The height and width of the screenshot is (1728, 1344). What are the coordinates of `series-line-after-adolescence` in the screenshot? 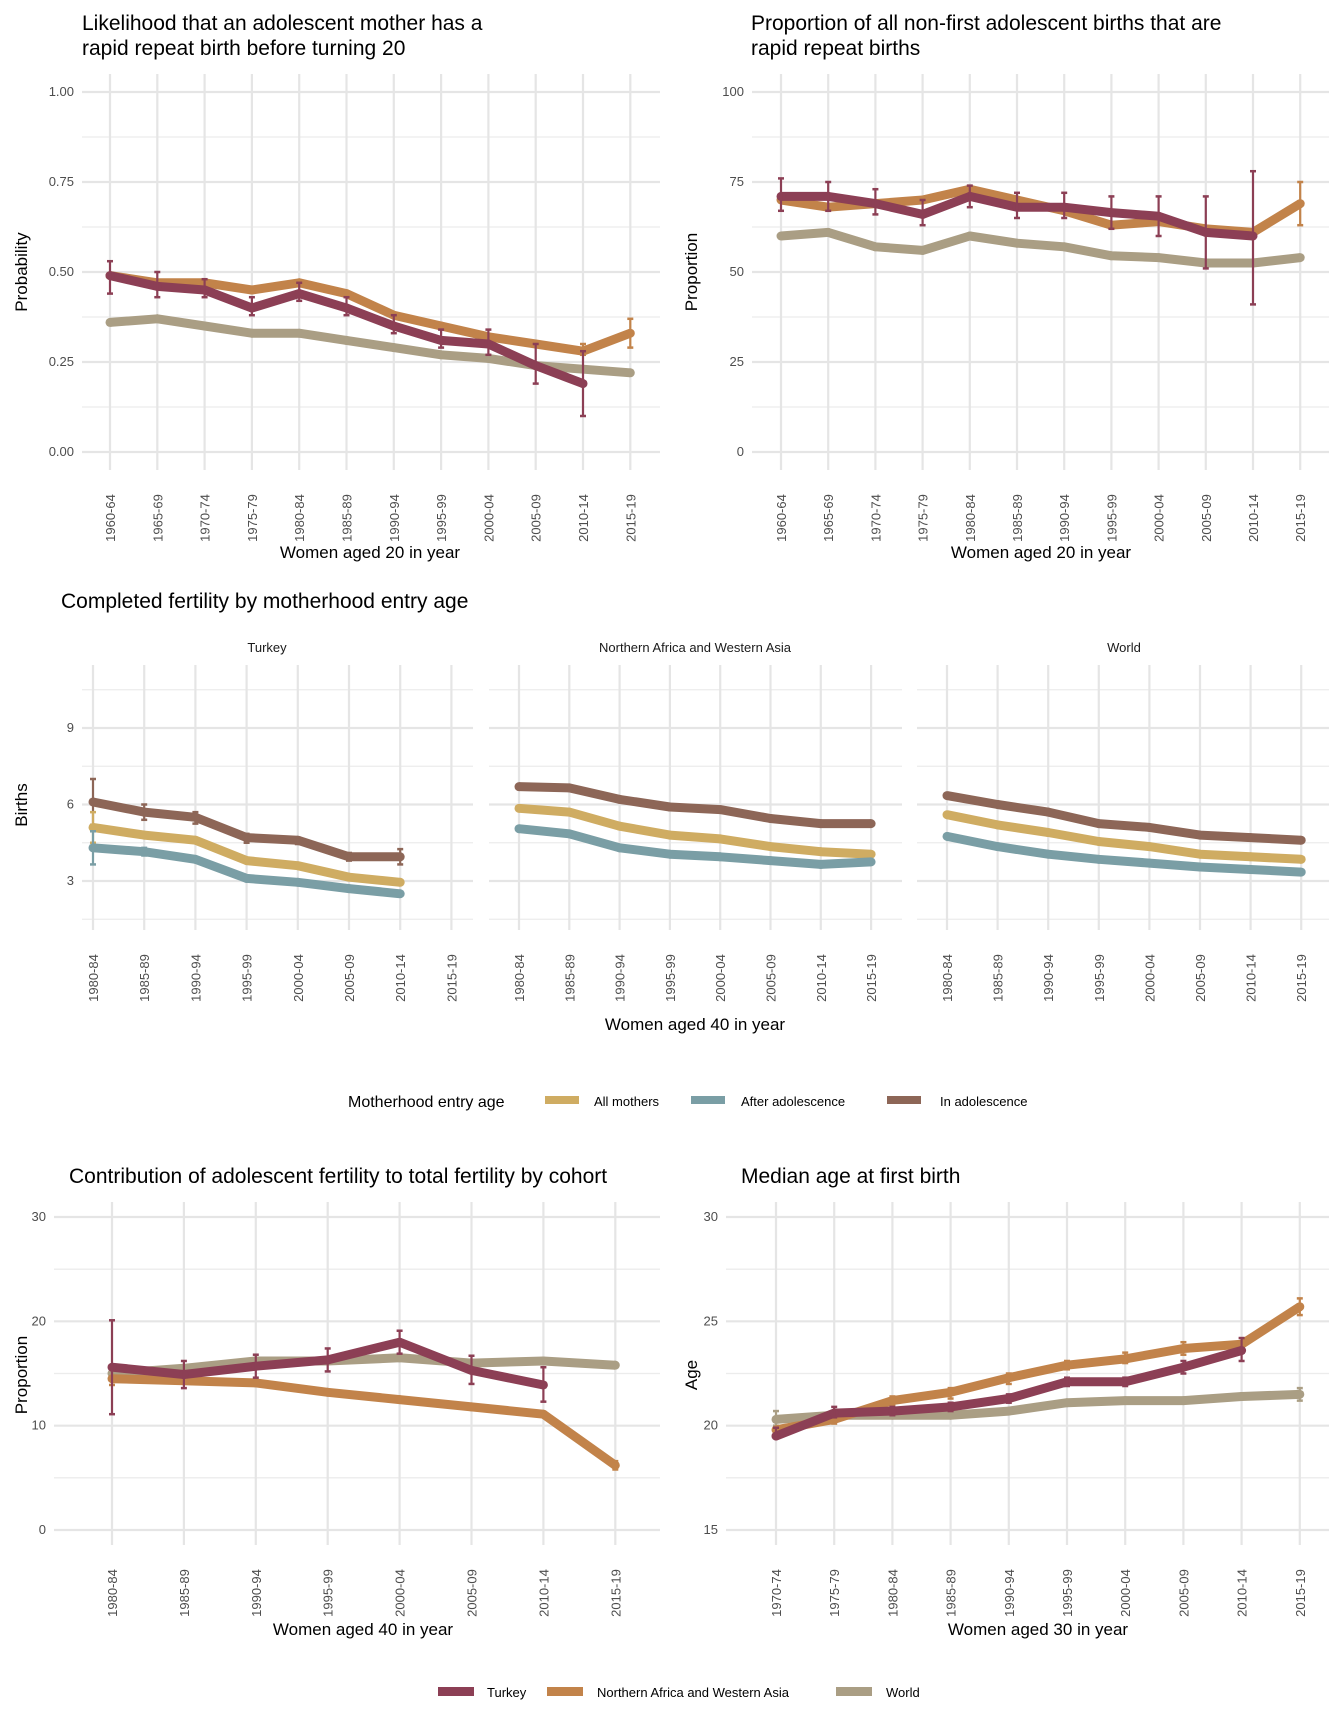 It's located at (1124, 854).